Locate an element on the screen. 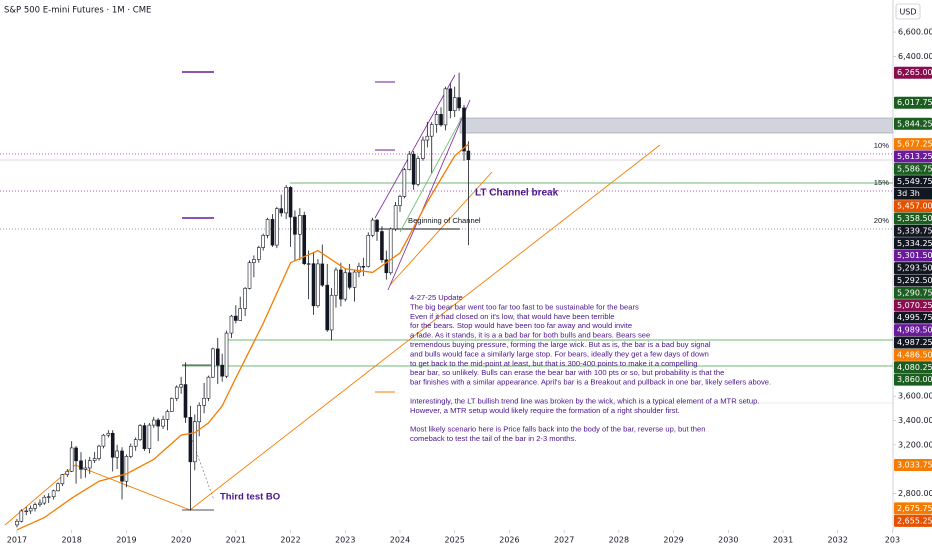 The width and height of the screenshot is (932, 550). countdown: 3d 3h is located at coordinates (908, 193).